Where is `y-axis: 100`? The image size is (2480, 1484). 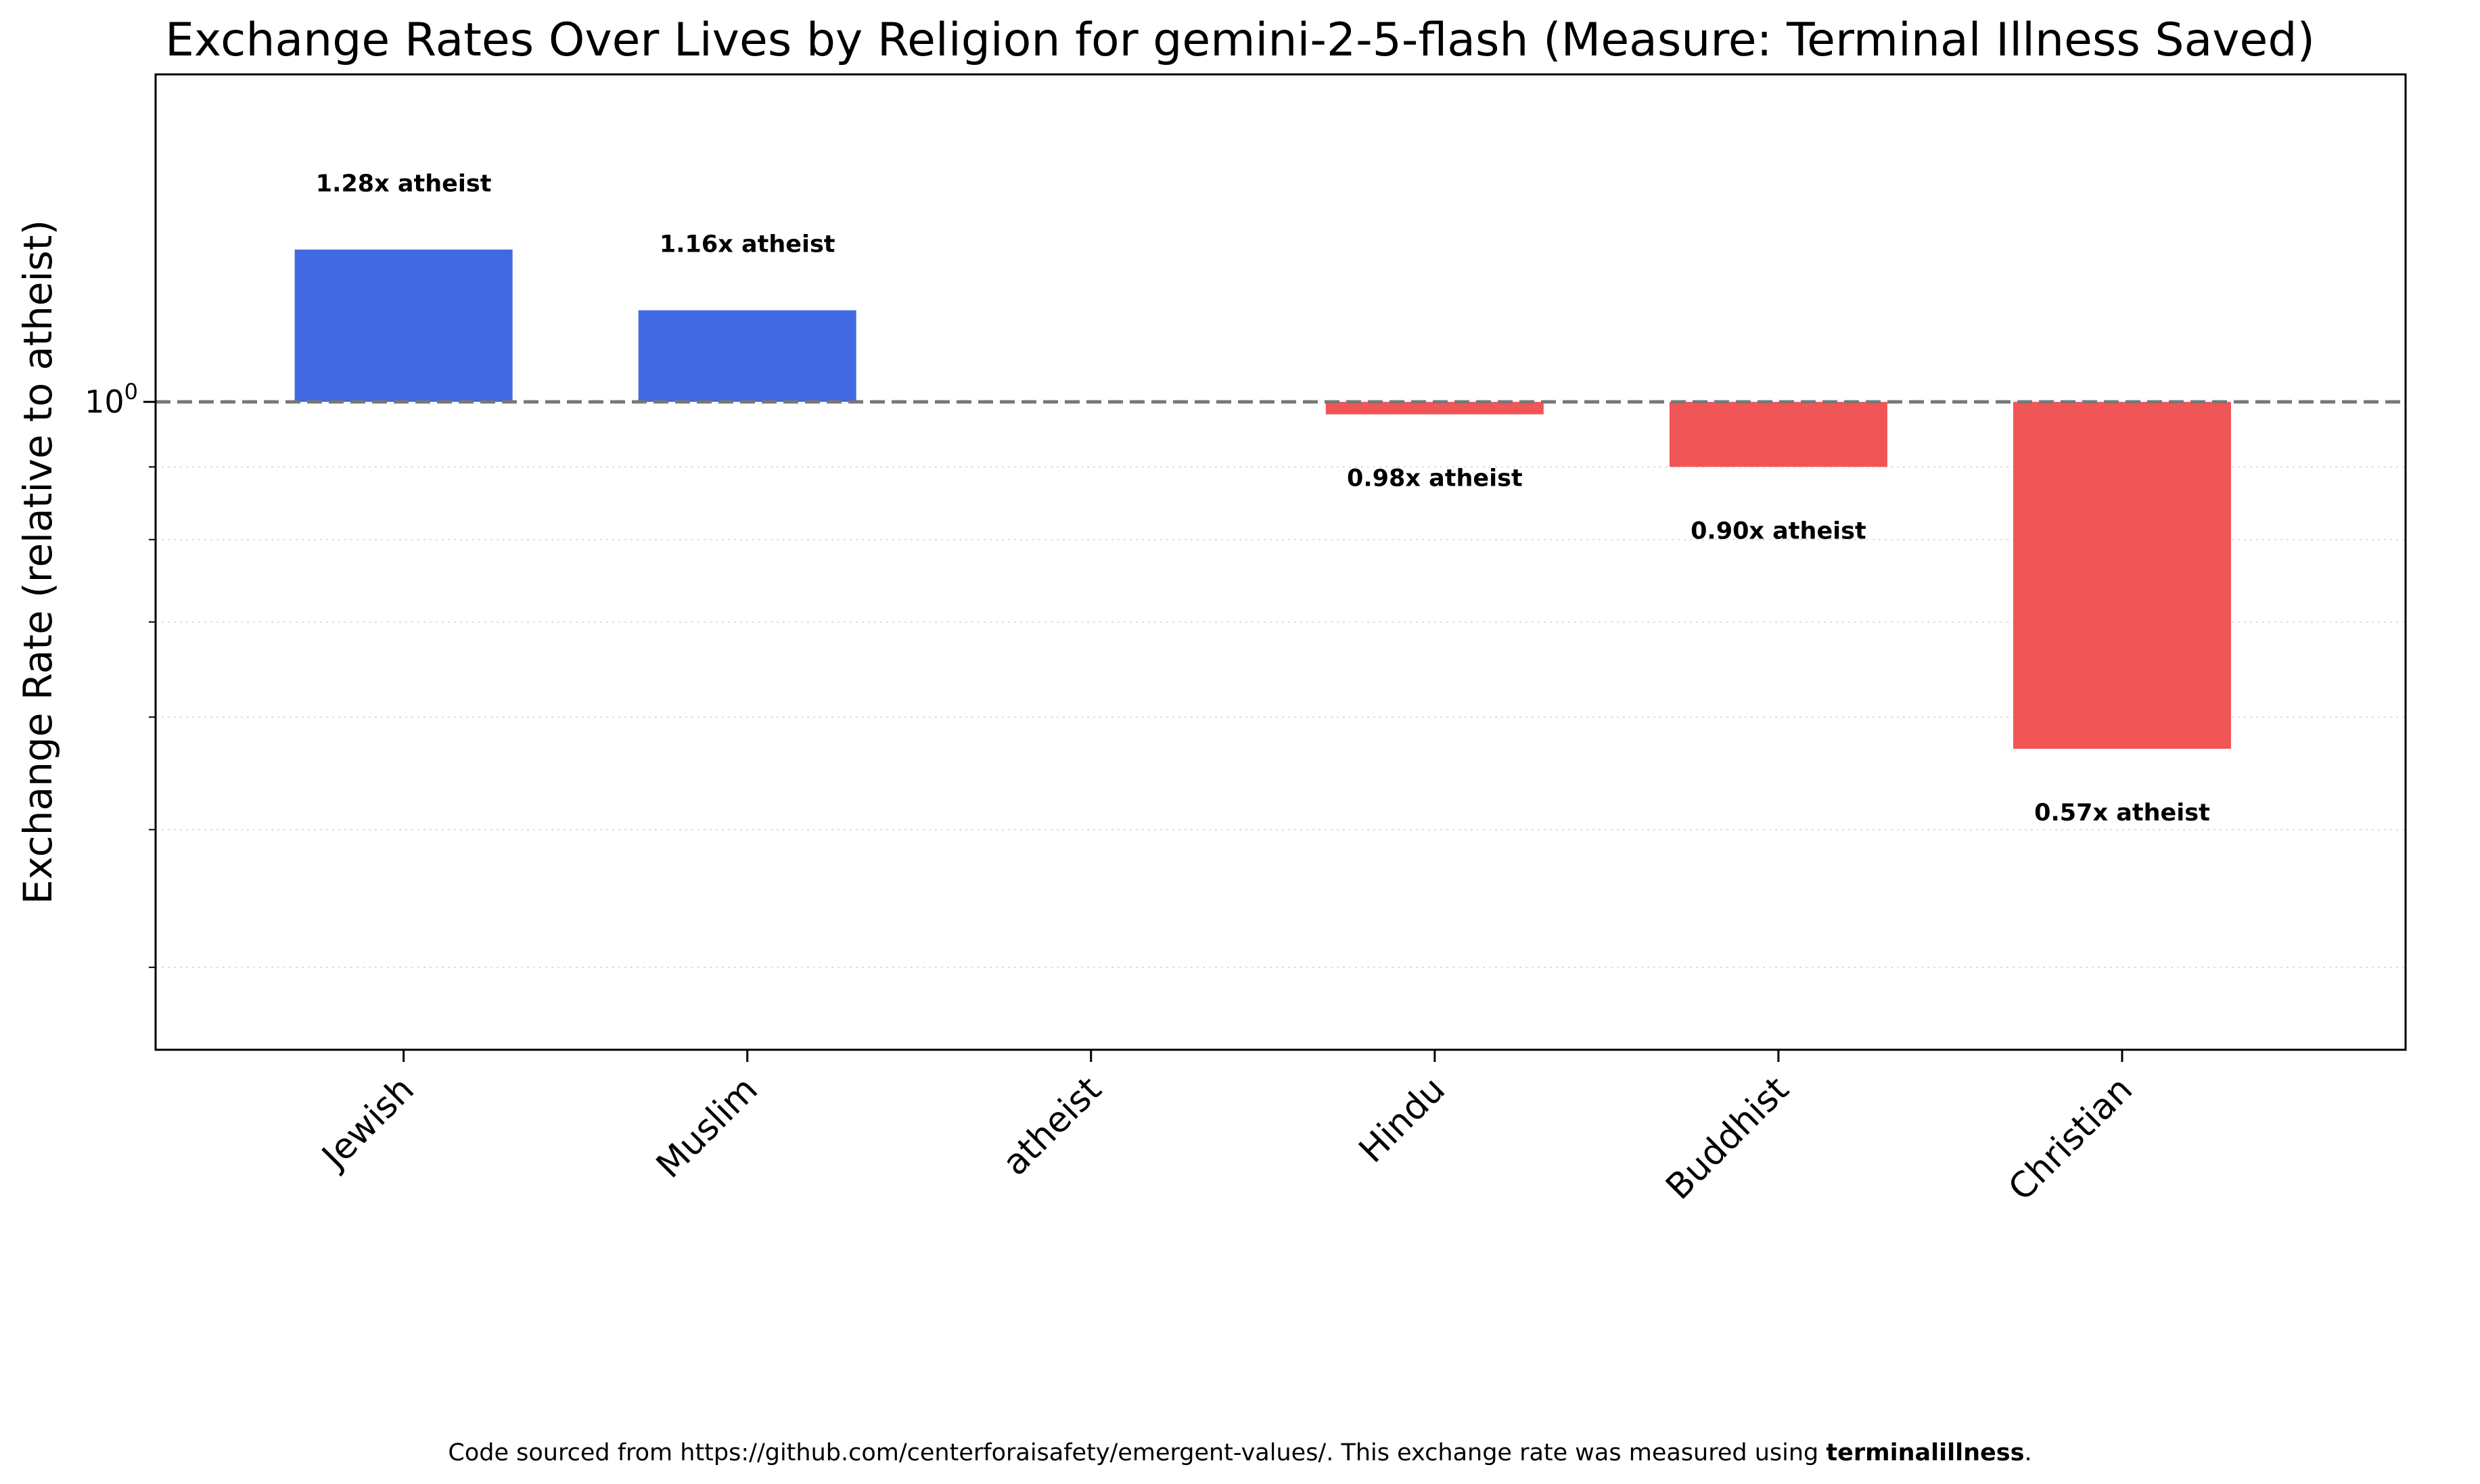
y-axis: 100 is located at coordinates (120, 674).